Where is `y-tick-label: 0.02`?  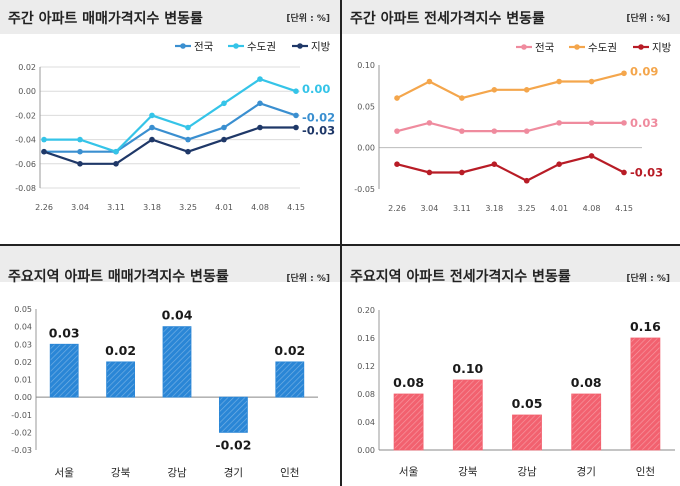 y-tick-label: 0.02 is located at coordinates (27, 67).